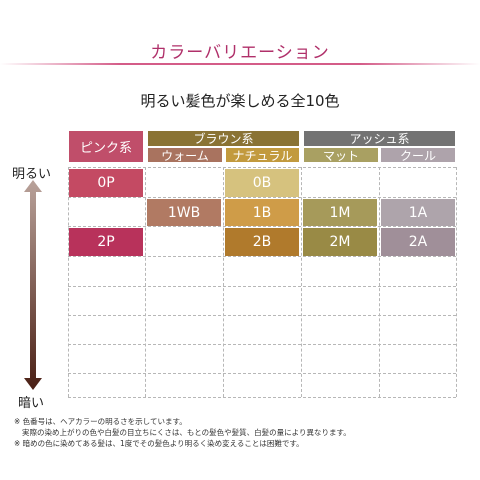 This screenshot has height=480, width=480. What do you see at coordinates (341, 155) in the screenshot?
I see `subgroup-header-matte: マット` at bounding box center [341, 155].